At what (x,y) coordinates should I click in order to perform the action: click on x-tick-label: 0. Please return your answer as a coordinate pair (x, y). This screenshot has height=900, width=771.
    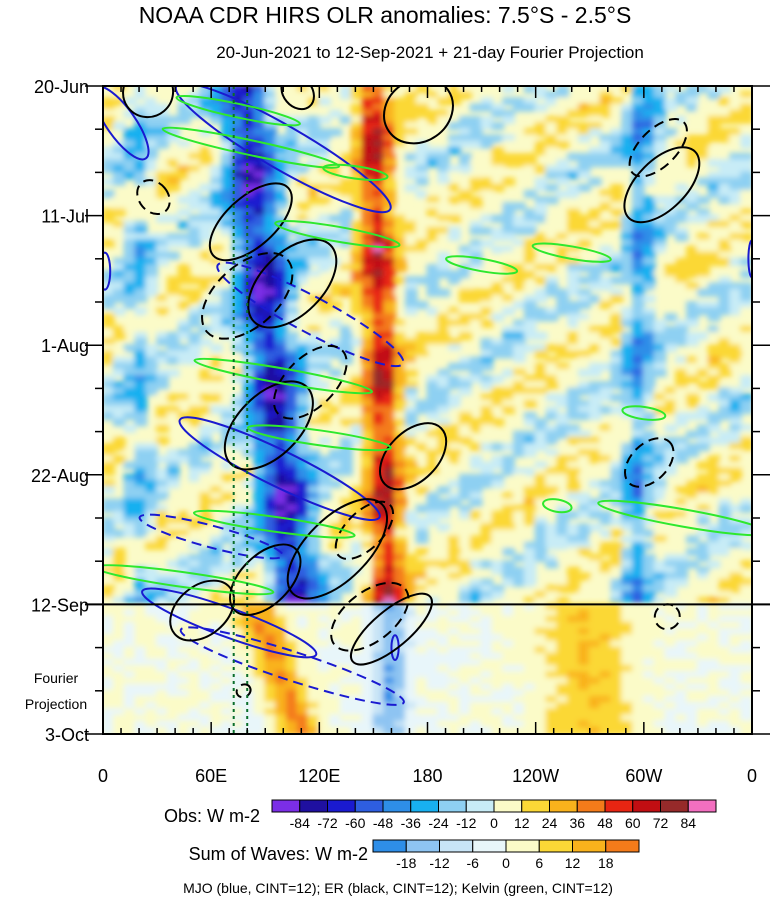
    Looking at the image, I should click on (103, 776).